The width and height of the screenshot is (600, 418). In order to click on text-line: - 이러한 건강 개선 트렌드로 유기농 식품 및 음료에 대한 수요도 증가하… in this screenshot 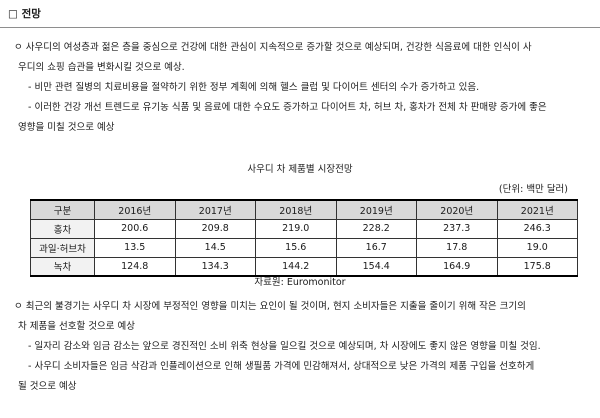, I will do `click(287, 107)`.